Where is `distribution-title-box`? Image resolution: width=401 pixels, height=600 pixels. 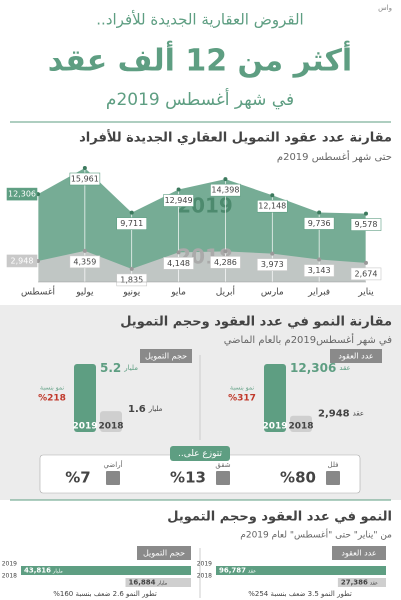 distribution-title-box is located at coordinates (200, 453).